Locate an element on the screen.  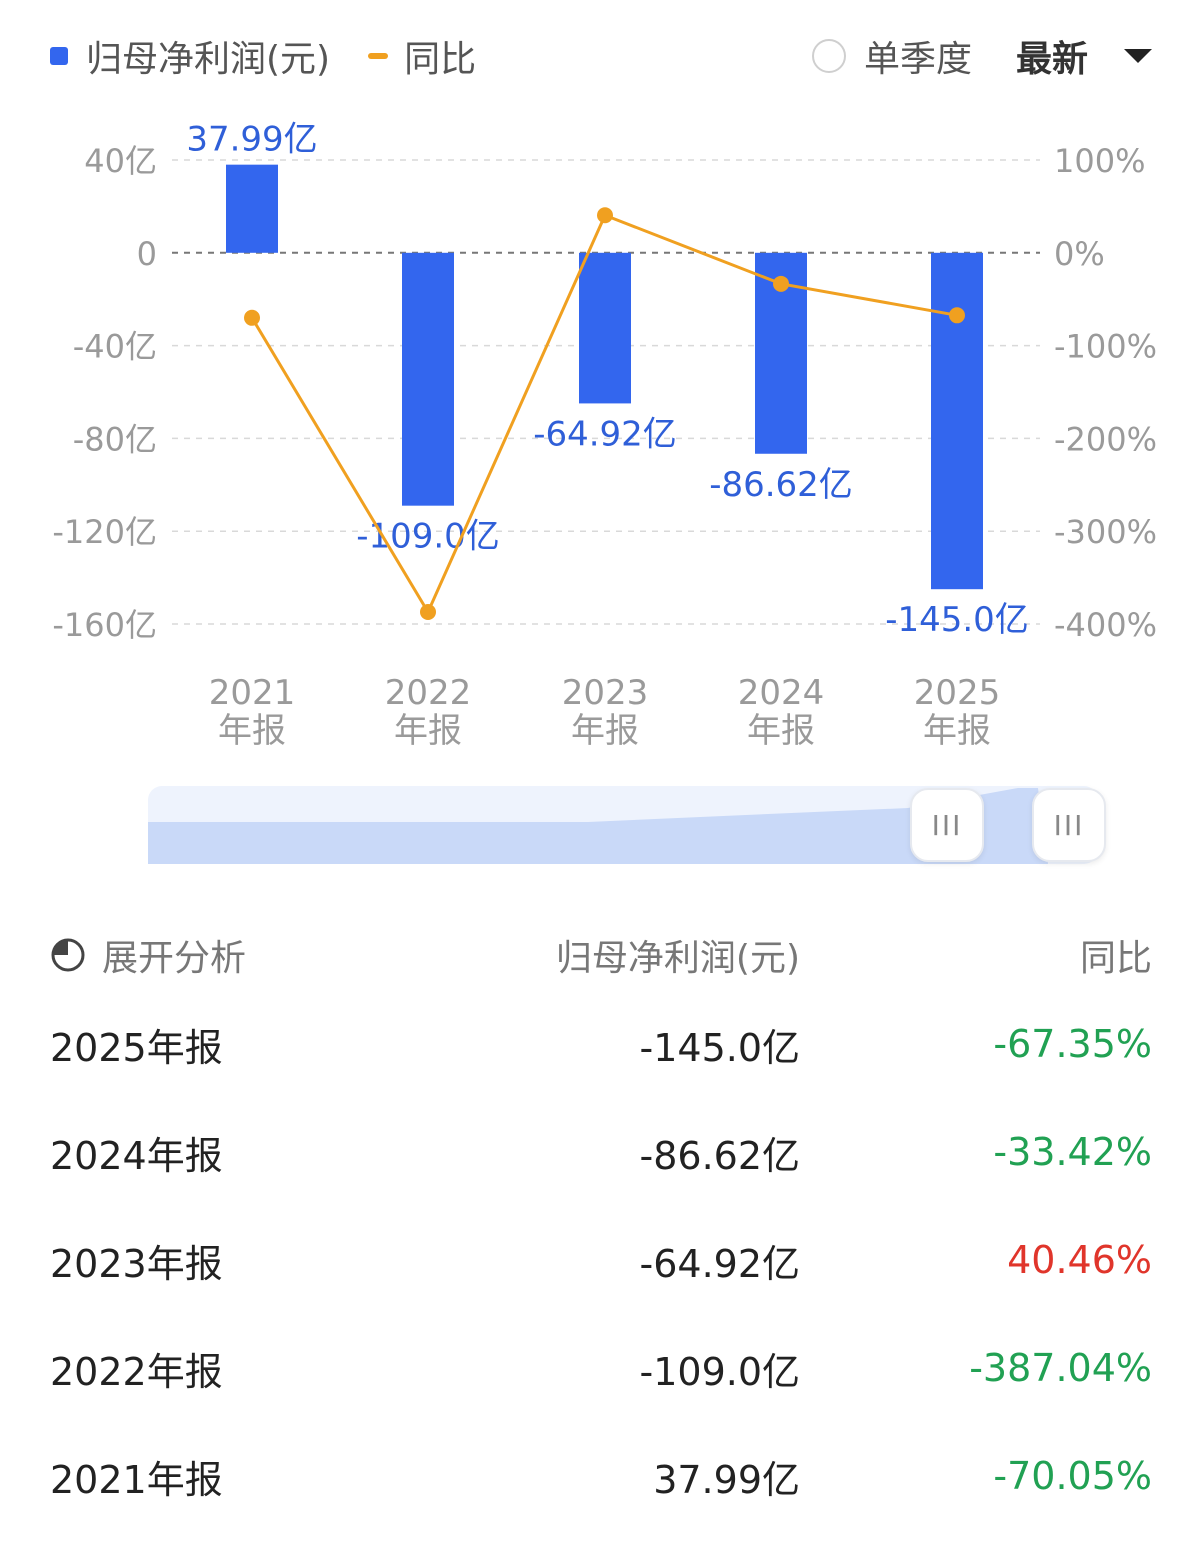
row-value: 37.99亿 is located at coordinates (726, 1479).